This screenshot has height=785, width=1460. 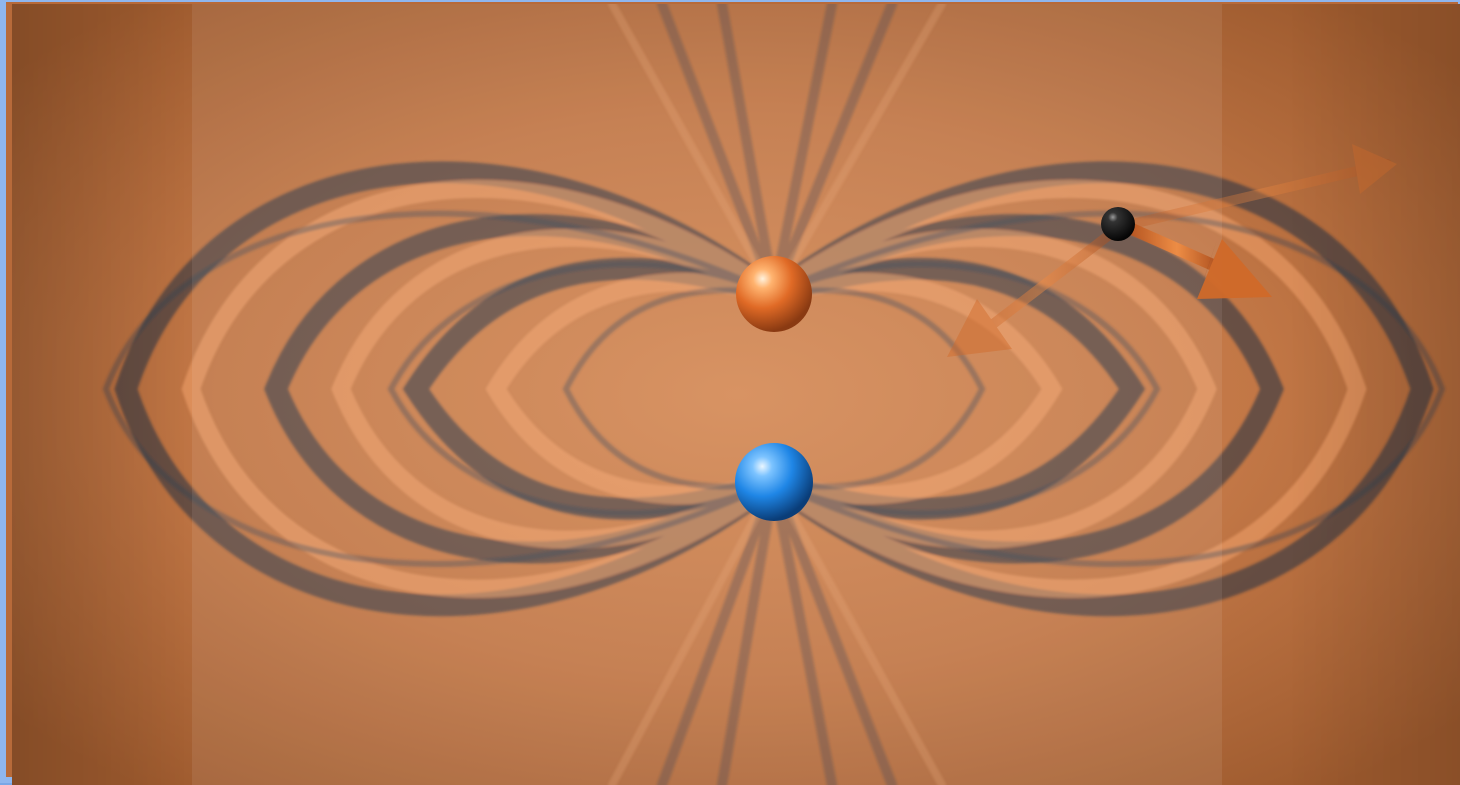 What do you see at coordinates (935, 364) in the screenshot?
I see `charges` at bounding box center [935, 364].